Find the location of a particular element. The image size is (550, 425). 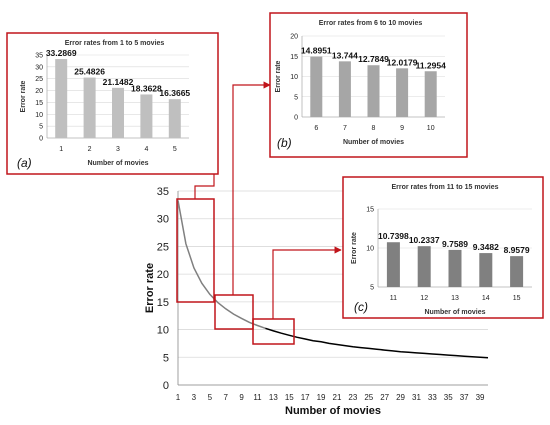

highlight-box-a is located at coordinates (195, 250).